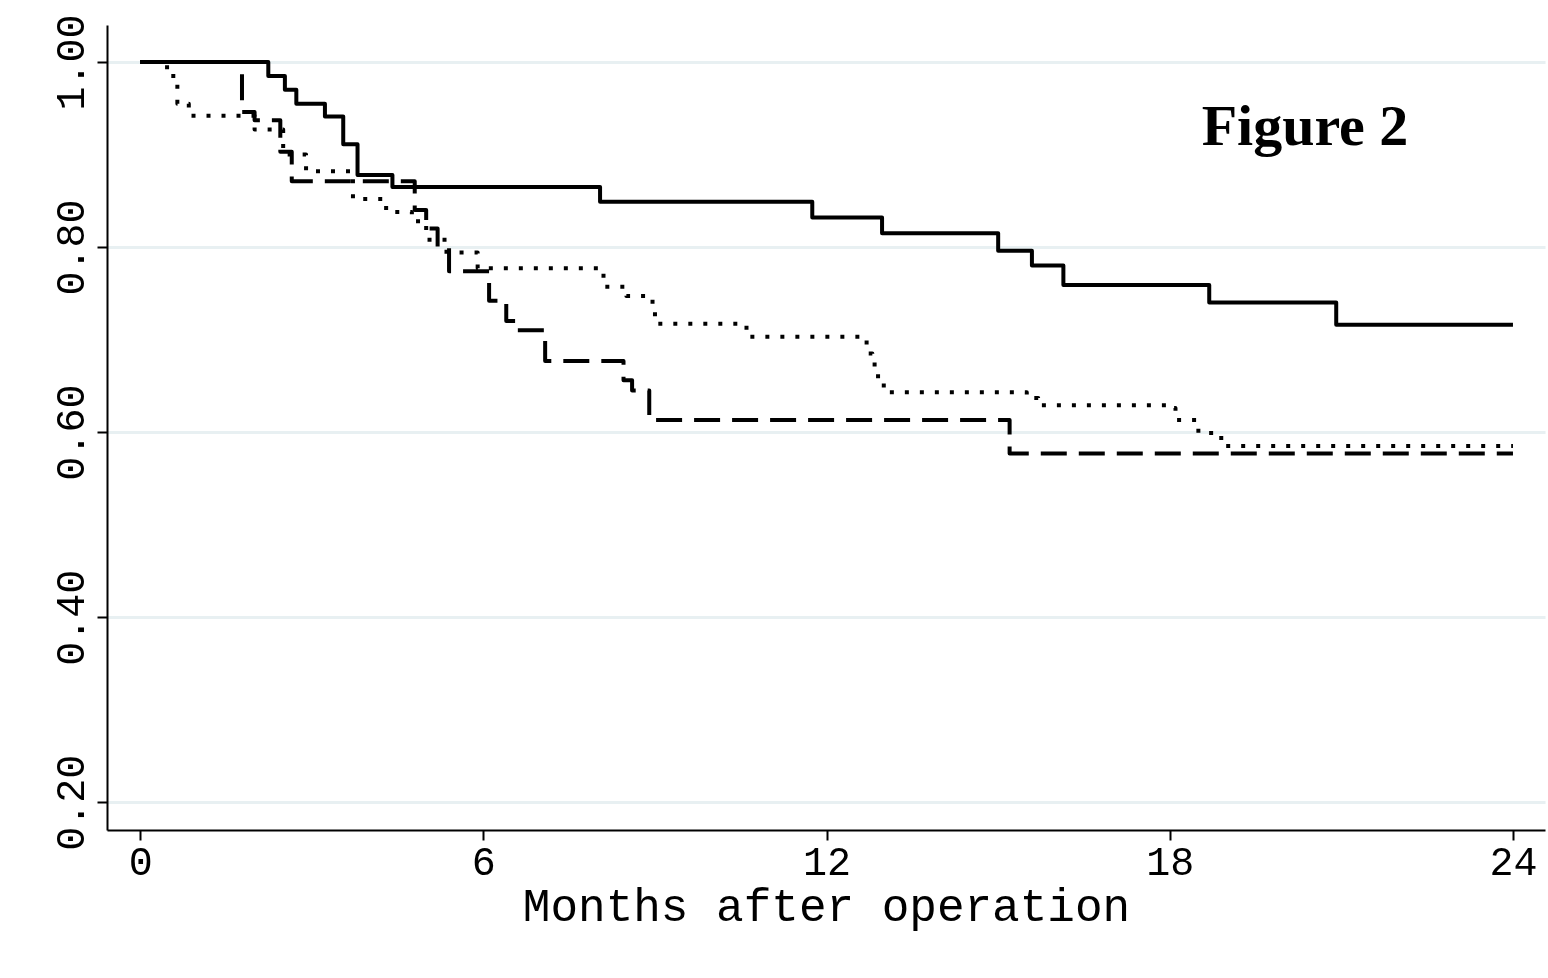 This screenshot has height=978, width=1548. Describe the element at coordinates (1170, 864) in the screenshot. I see `x-tick-label: 18` at that location.